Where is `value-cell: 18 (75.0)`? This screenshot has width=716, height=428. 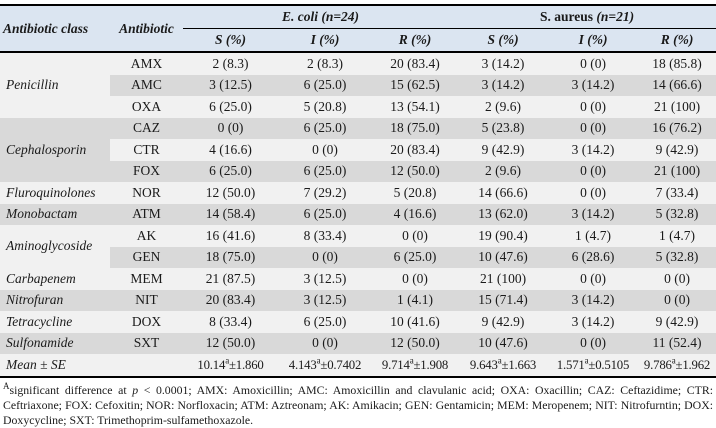 value-cell: 18 (75.0) is located at coordinates (415, 128).